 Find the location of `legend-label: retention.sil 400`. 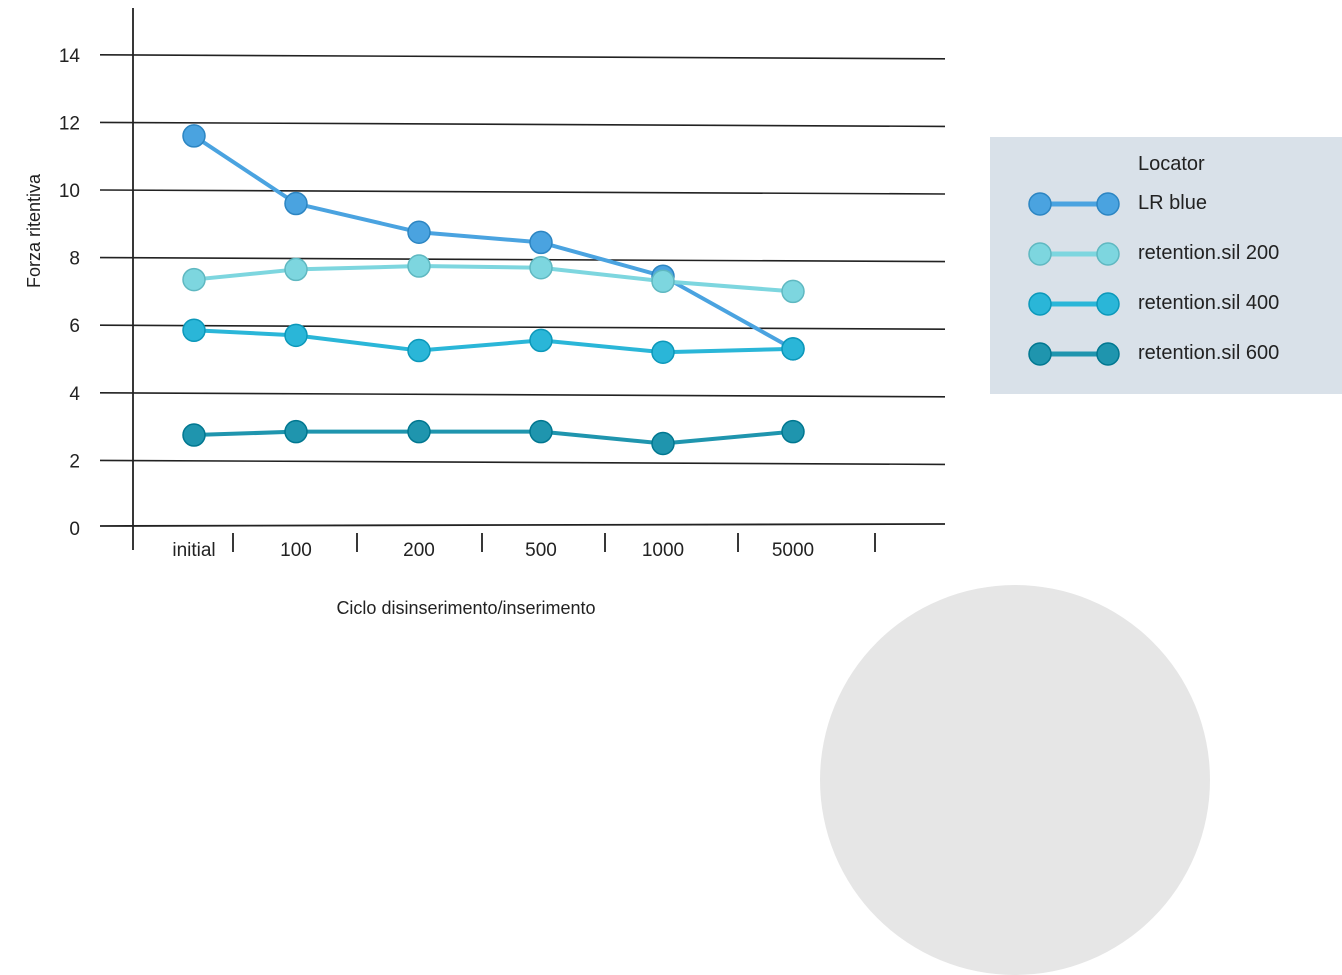

legend-label: retention.sil 400 is located at coordinates (1209, 303).